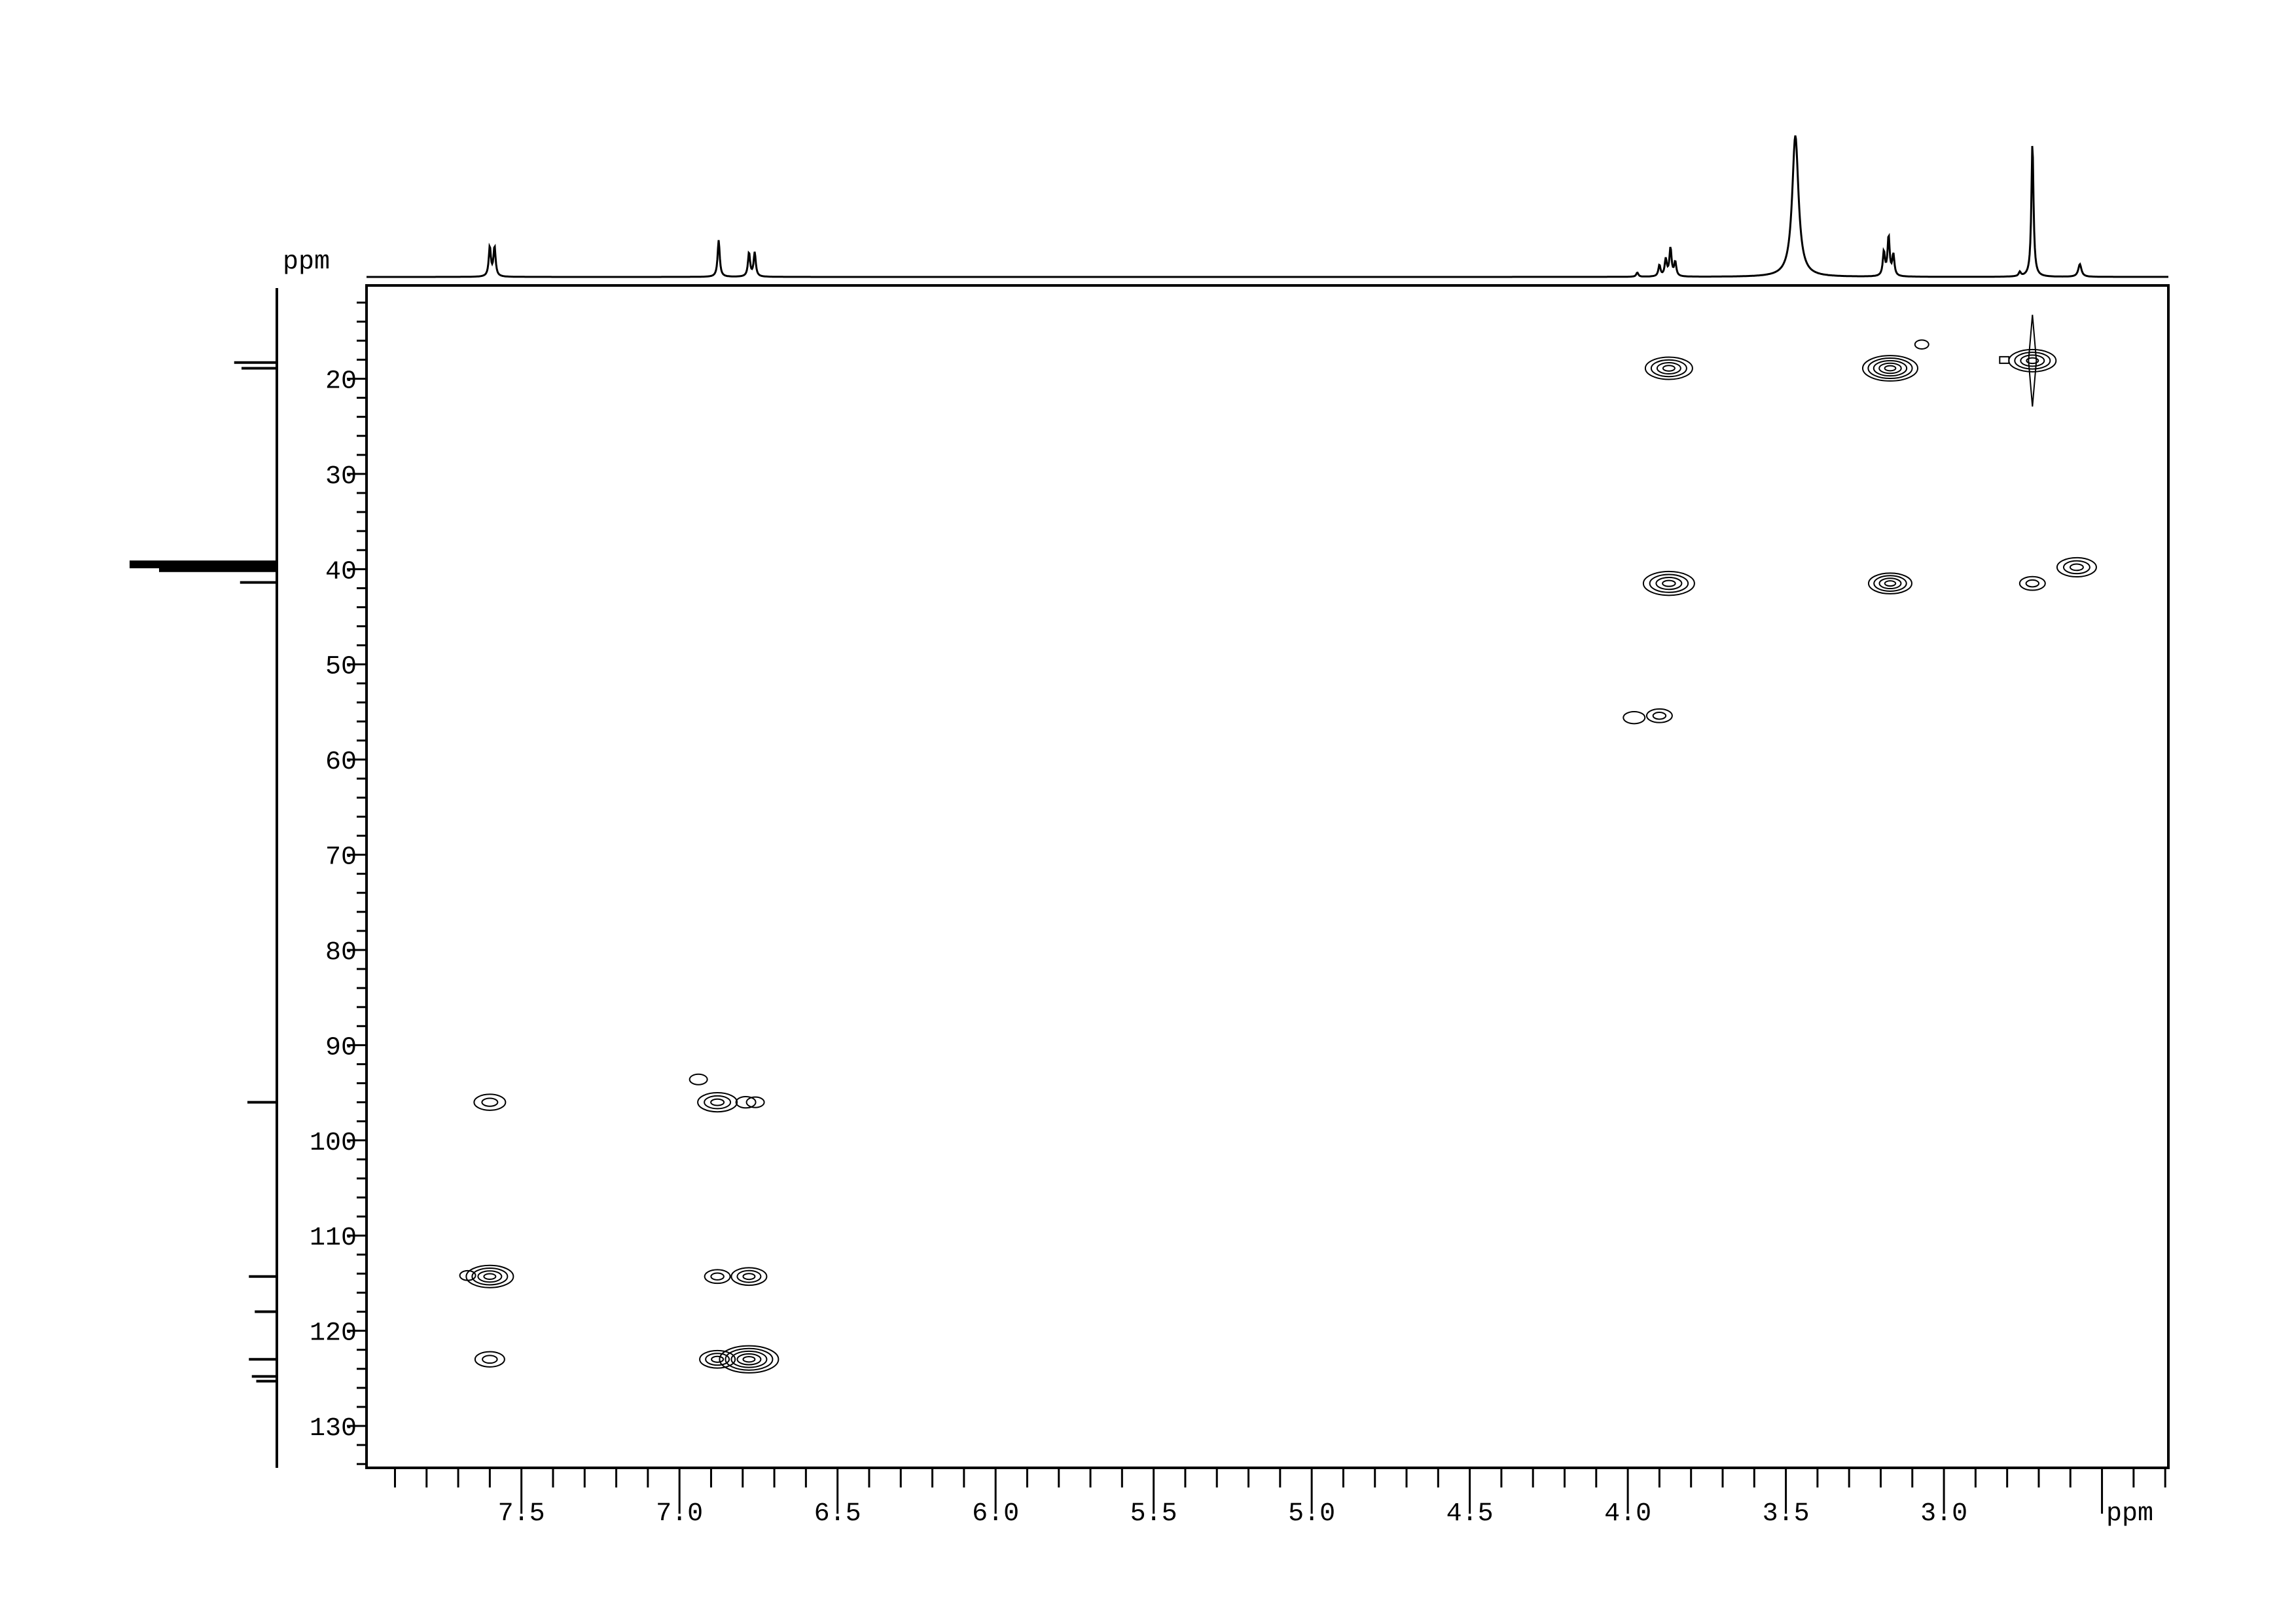 Image resolution: width=2296 pixels, height=1623 pixels. Describe the element at coordinates (1786, 1514) in the screenshot. I see `x-tick-label: 3.5` at that location.